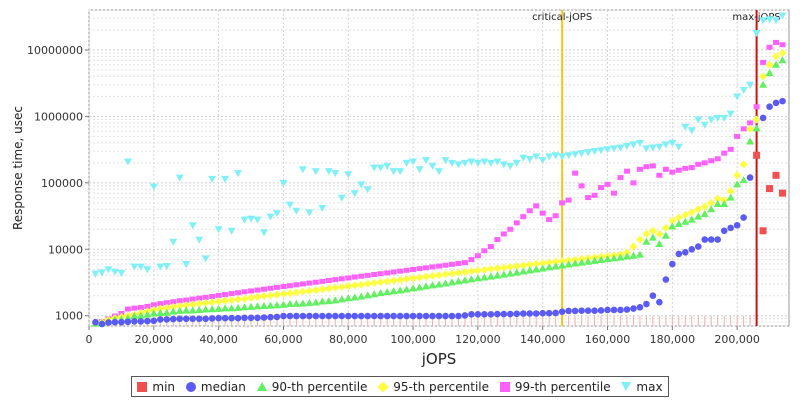 This screenshot has height=400, width=800. I want to click on x-tick-label: 100,000, so click(413, 339).